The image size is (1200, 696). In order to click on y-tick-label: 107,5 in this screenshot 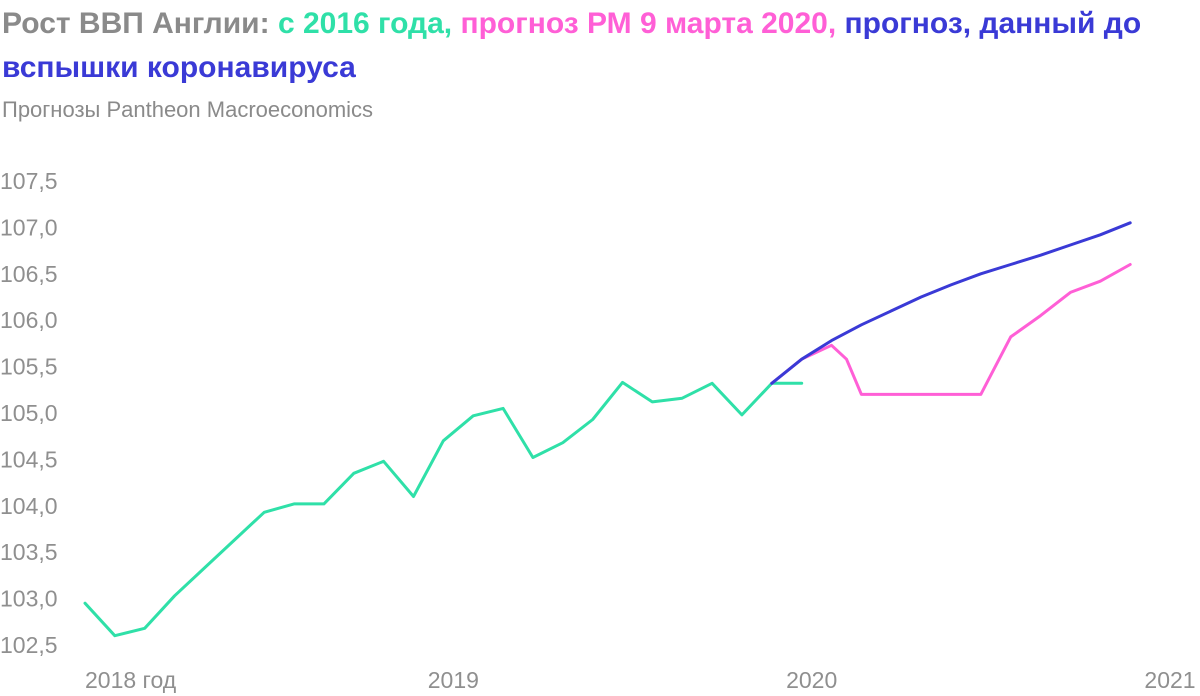, I will do `click(29, 181)`.